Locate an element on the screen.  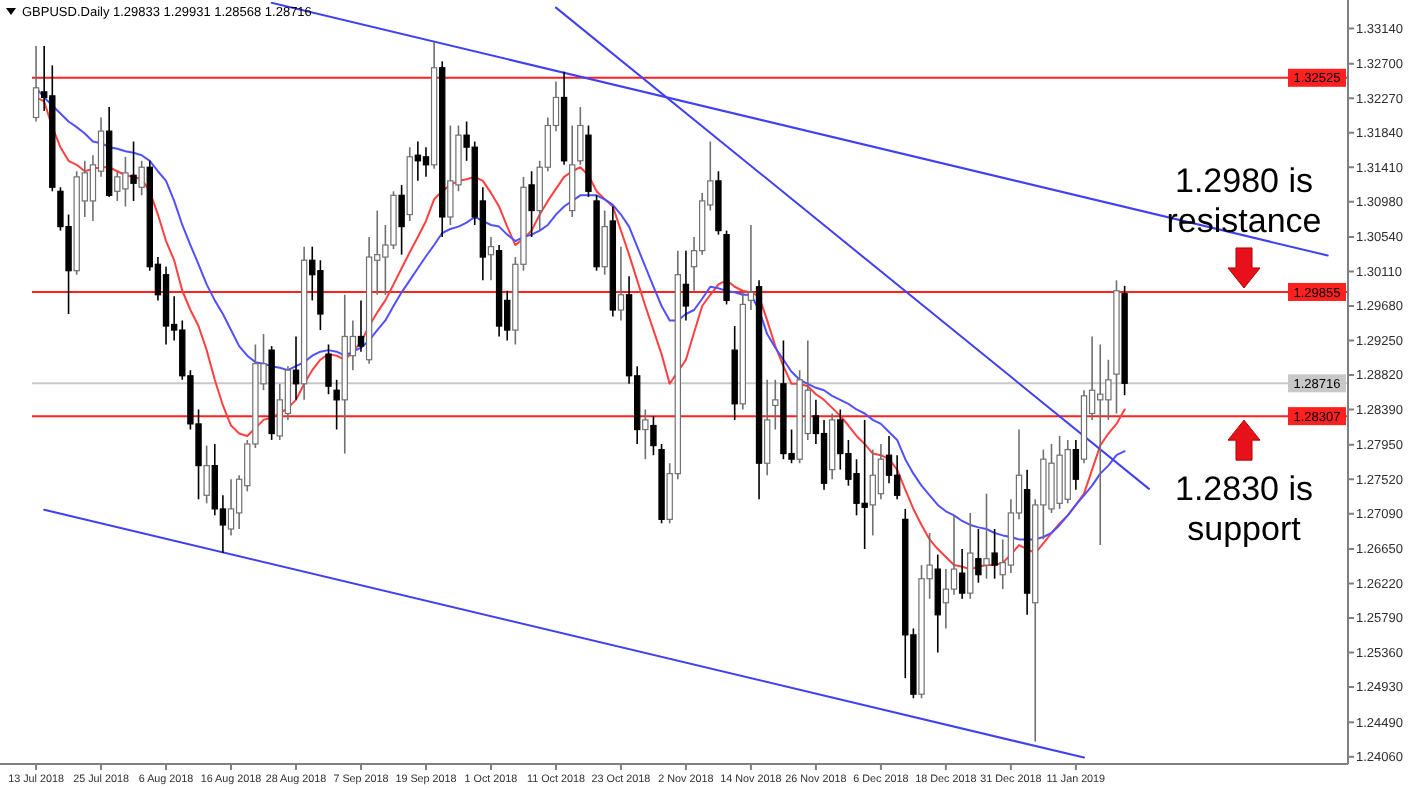
annotation: 1.2980 is resistance is located at coordinates (1244, 200).